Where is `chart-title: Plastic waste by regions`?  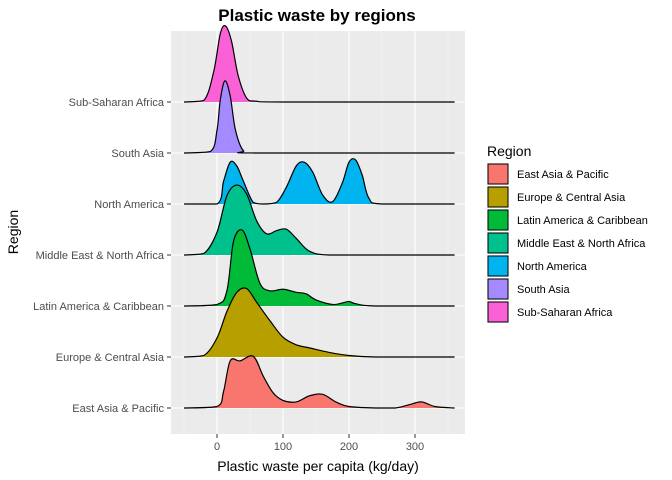 chart-title: Plastic waste by regions is located at coordinates (316, 15).